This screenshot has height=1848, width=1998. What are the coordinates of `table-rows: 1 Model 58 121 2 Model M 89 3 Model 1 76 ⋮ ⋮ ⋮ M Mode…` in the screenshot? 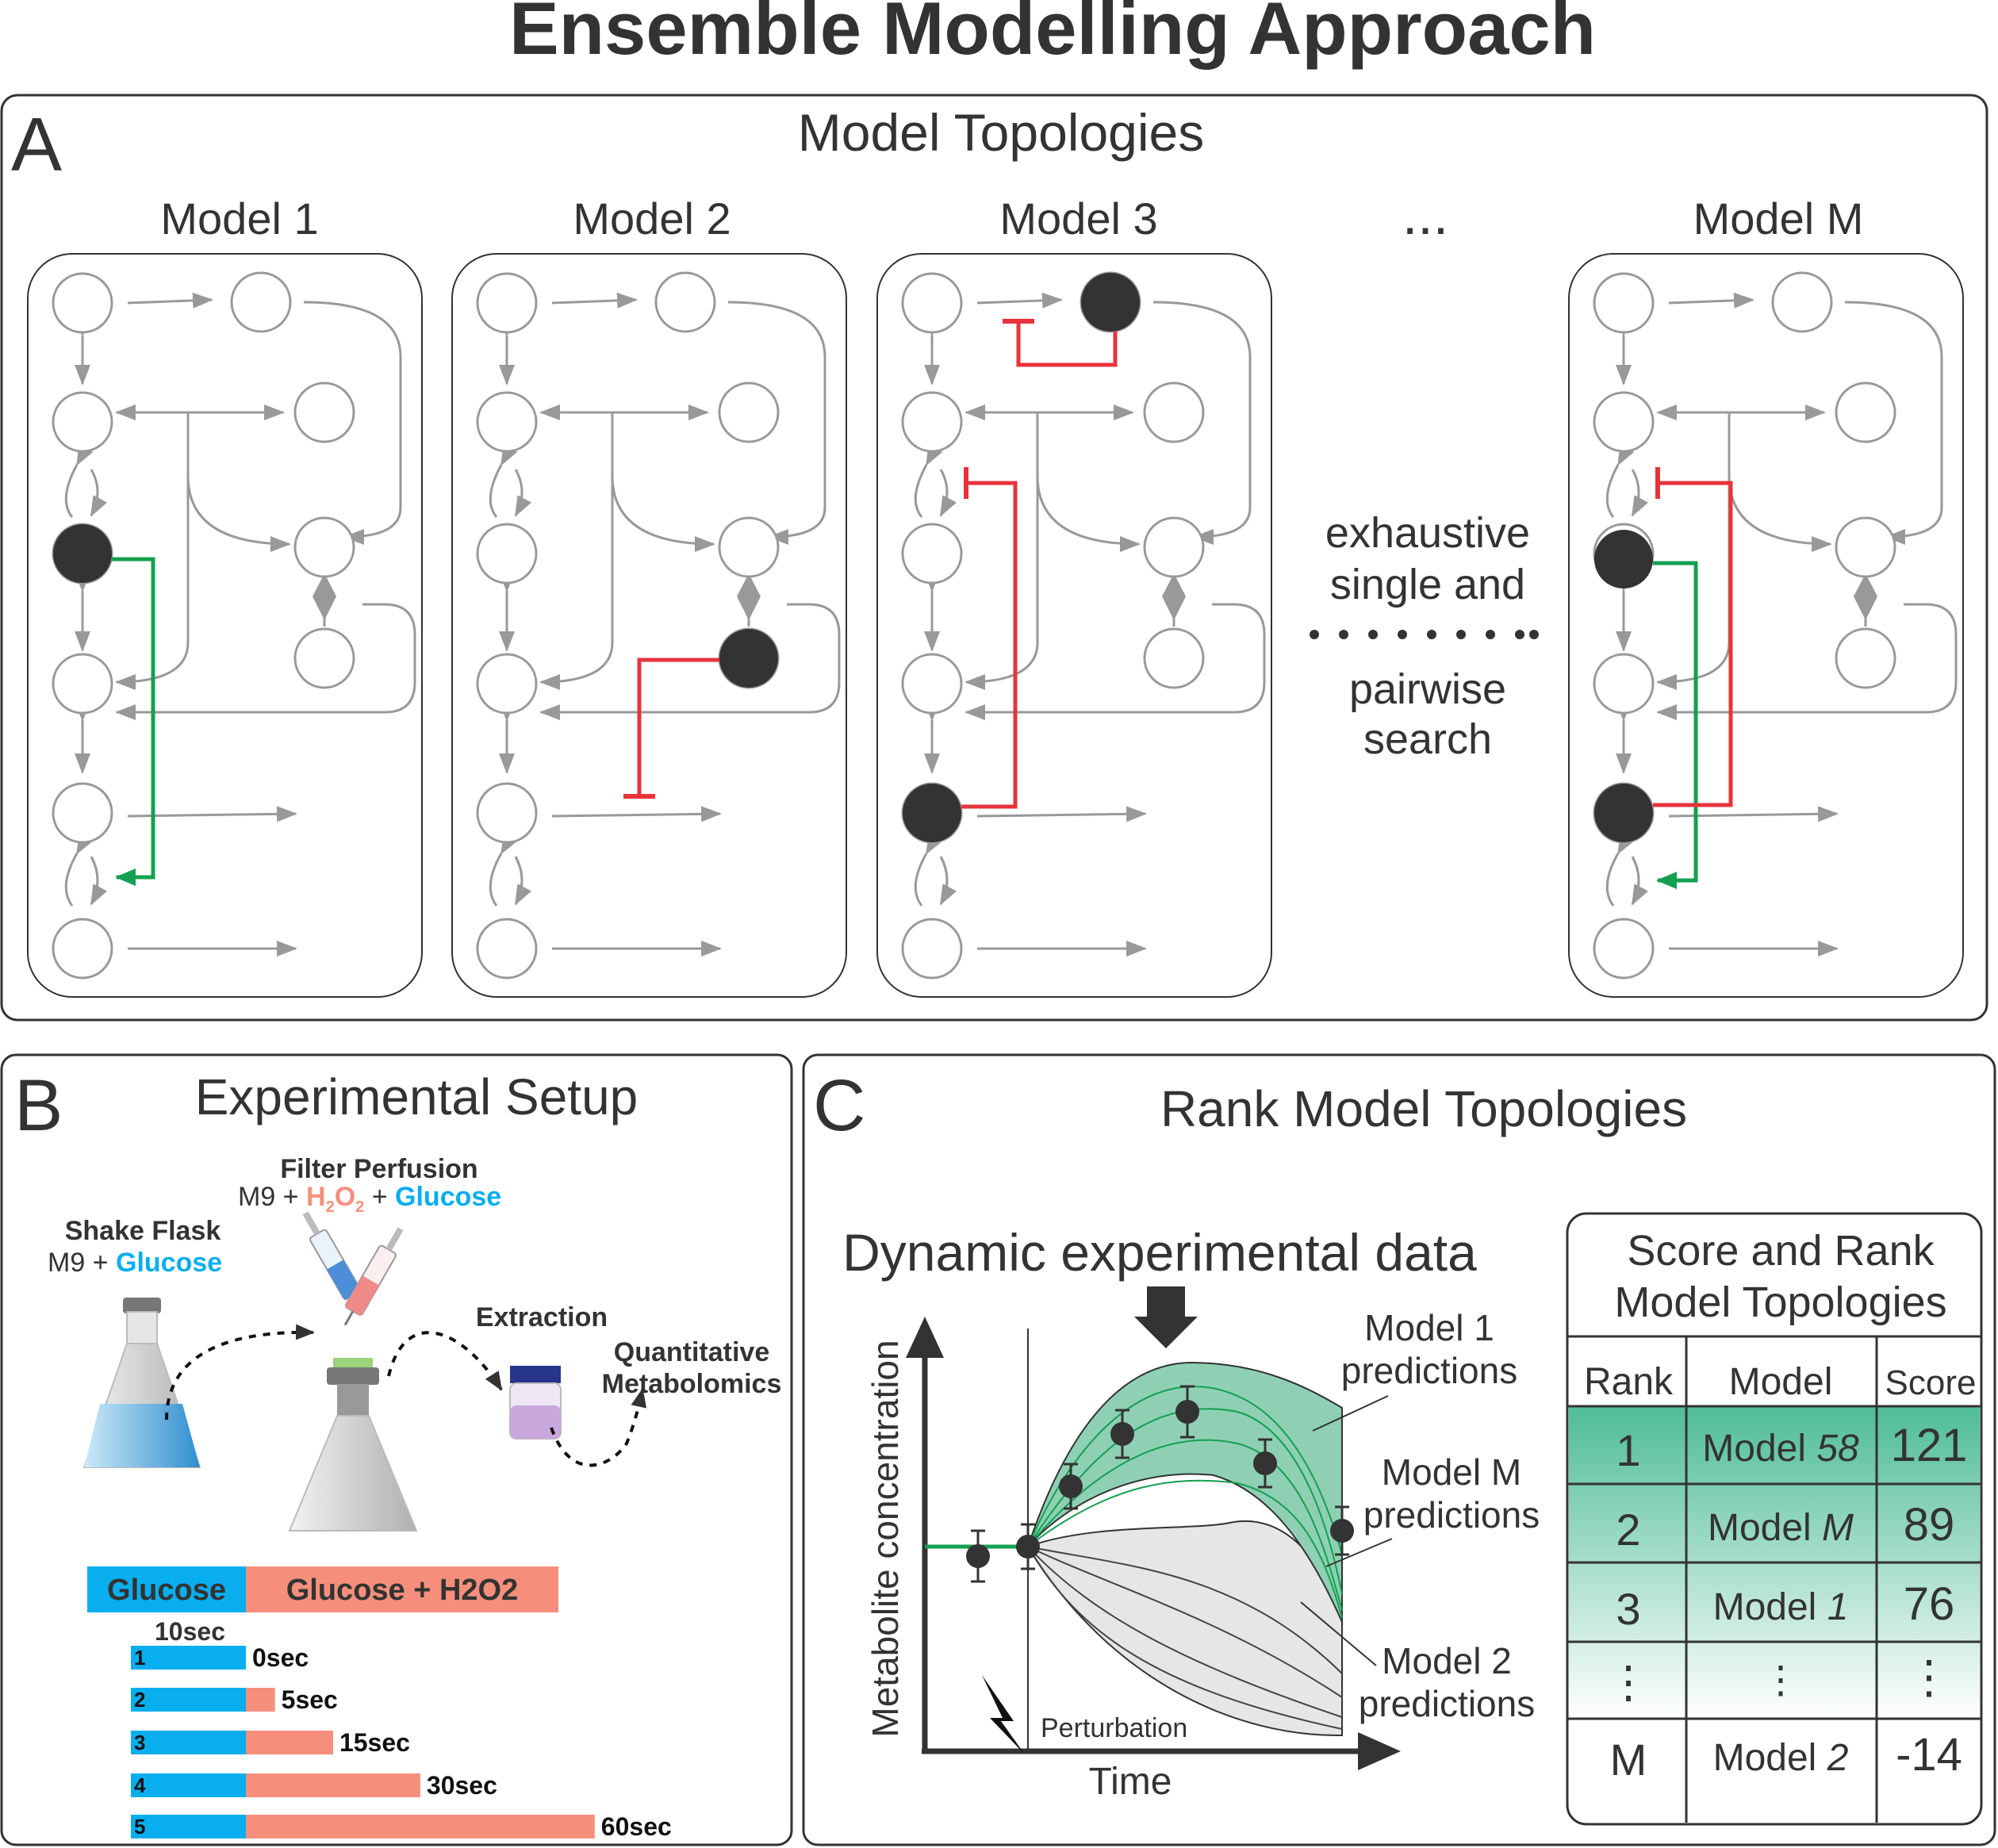 It's located at (1786, 1602).